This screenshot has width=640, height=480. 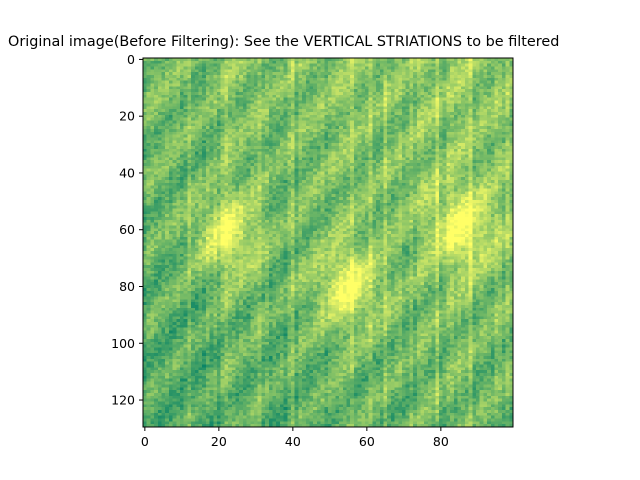 What do you see at coordinates (293, 441) in the screenshot?
I see `x-tick-label: 40` at bounding box center [293, 441].